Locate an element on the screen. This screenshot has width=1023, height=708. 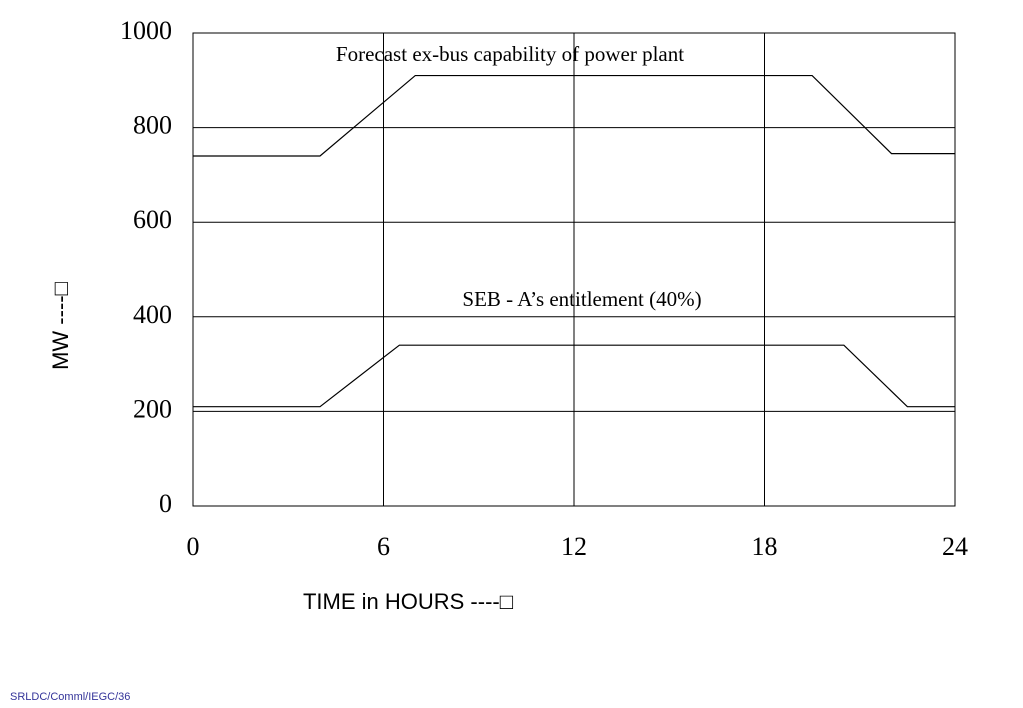
x-tick-label: 12 is located at coordinates (574, 546).